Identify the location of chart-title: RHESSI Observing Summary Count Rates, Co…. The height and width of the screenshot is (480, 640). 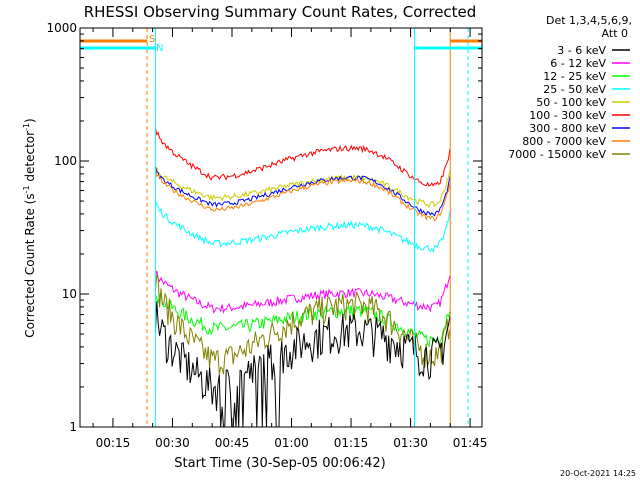
(280, 12).